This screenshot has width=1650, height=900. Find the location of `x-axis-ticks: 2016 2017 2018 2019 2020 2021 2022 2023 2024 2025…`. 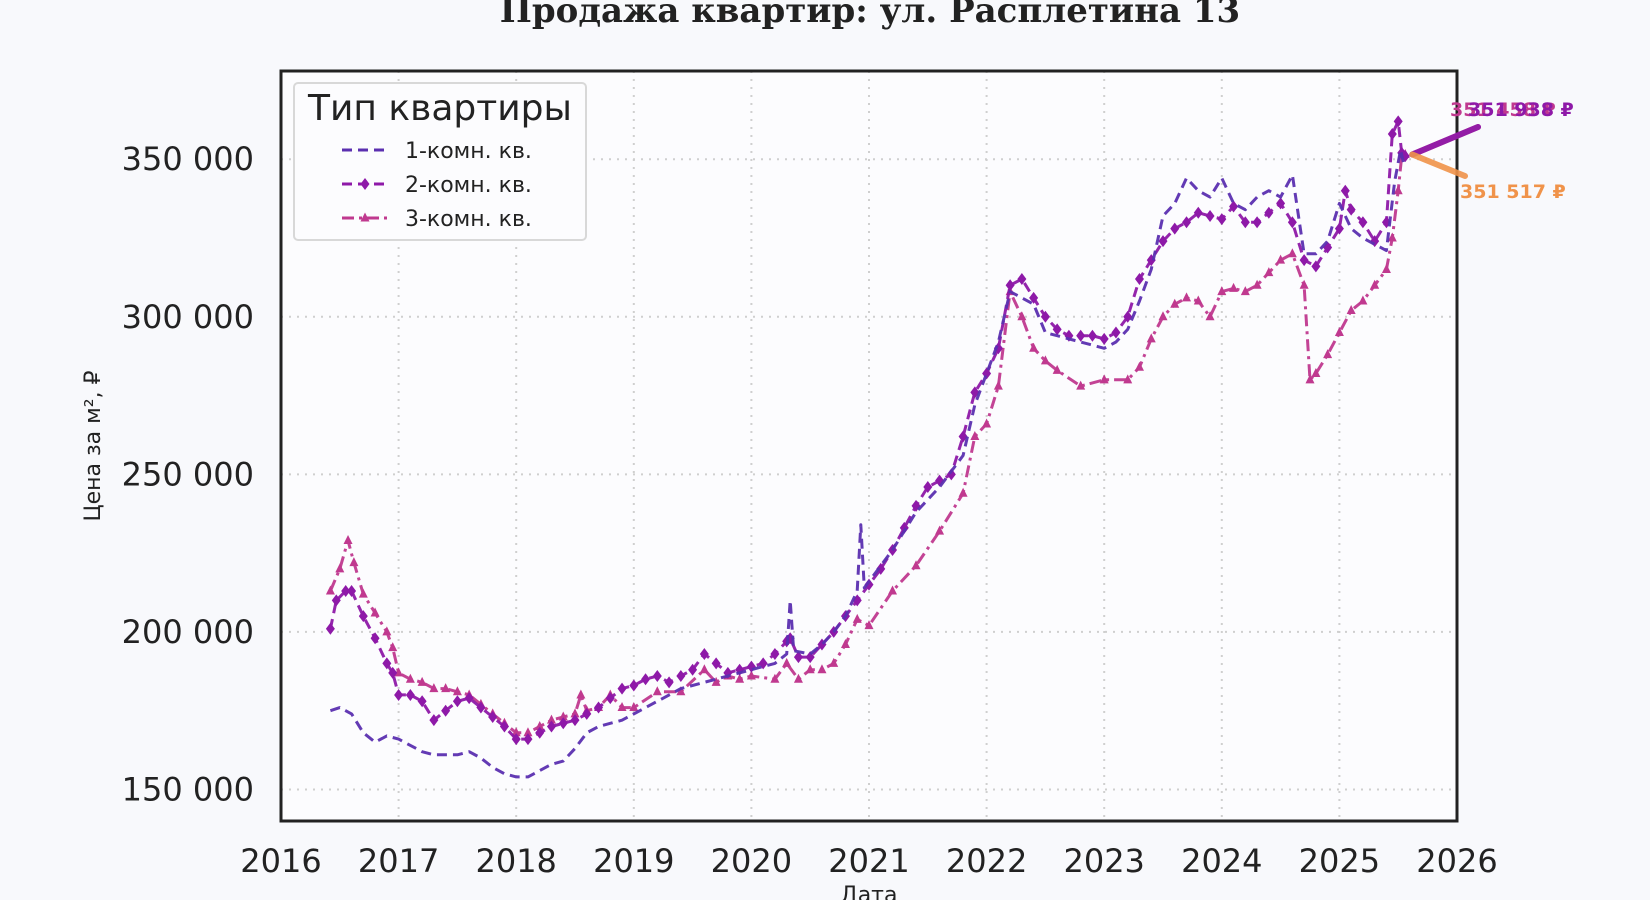

x-axis-ticks: 2016 2017 2018 2019 2020 2021 2022 2023 2024 2025… is located at coordinates (868, 861).